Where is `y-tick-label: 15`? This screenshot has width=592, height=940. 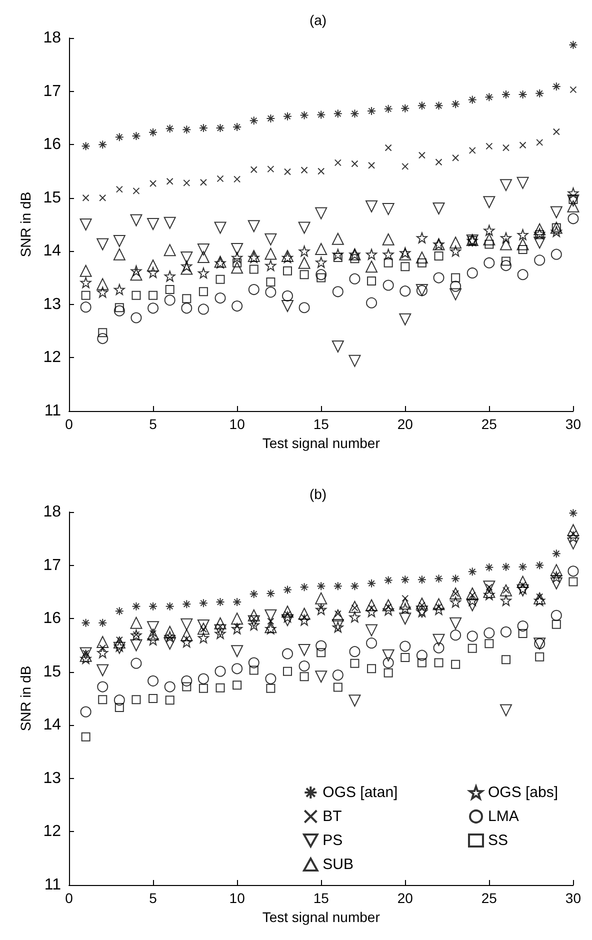 y-tick-label: 15 is located at coordinates (52, 197).